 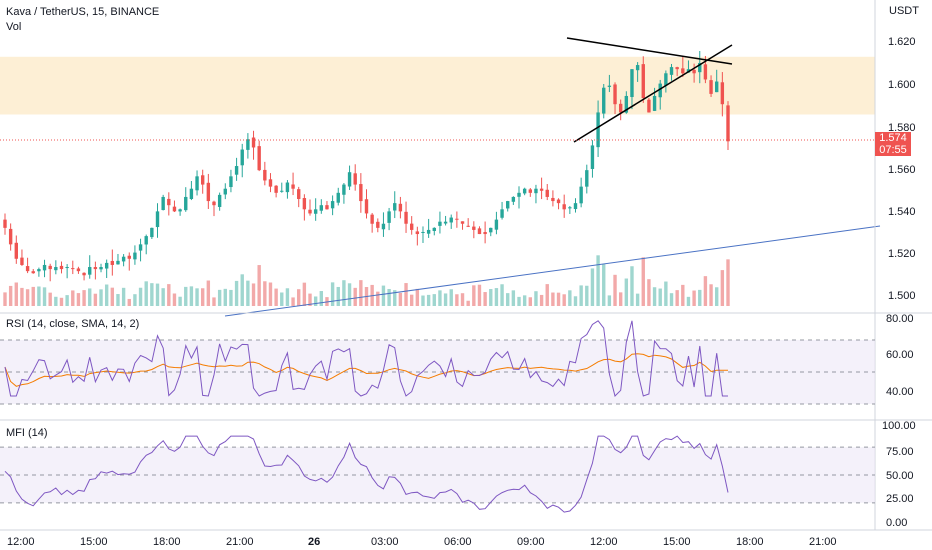 What do you see at coordinates (73, 324) in the screenshot?
I see `rsi-legend: RSI (14, close, SMA, 14, 2)` at bounding box center [73, 324].